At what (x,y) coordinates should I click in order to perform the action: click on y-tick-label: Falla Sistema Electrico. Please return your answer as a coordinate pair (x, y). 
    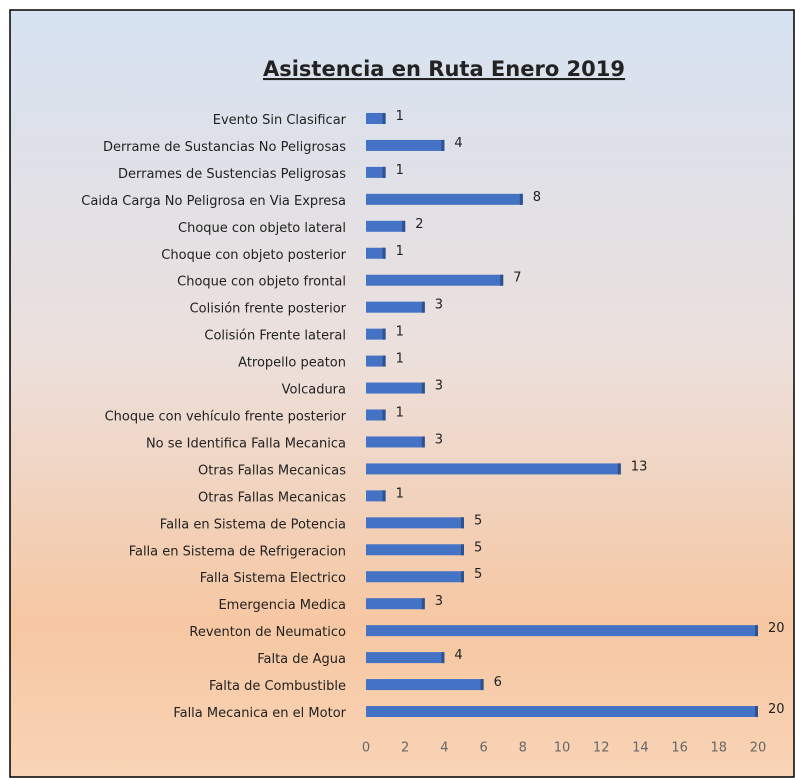
    Looking at the image, I should click on (273, 578).